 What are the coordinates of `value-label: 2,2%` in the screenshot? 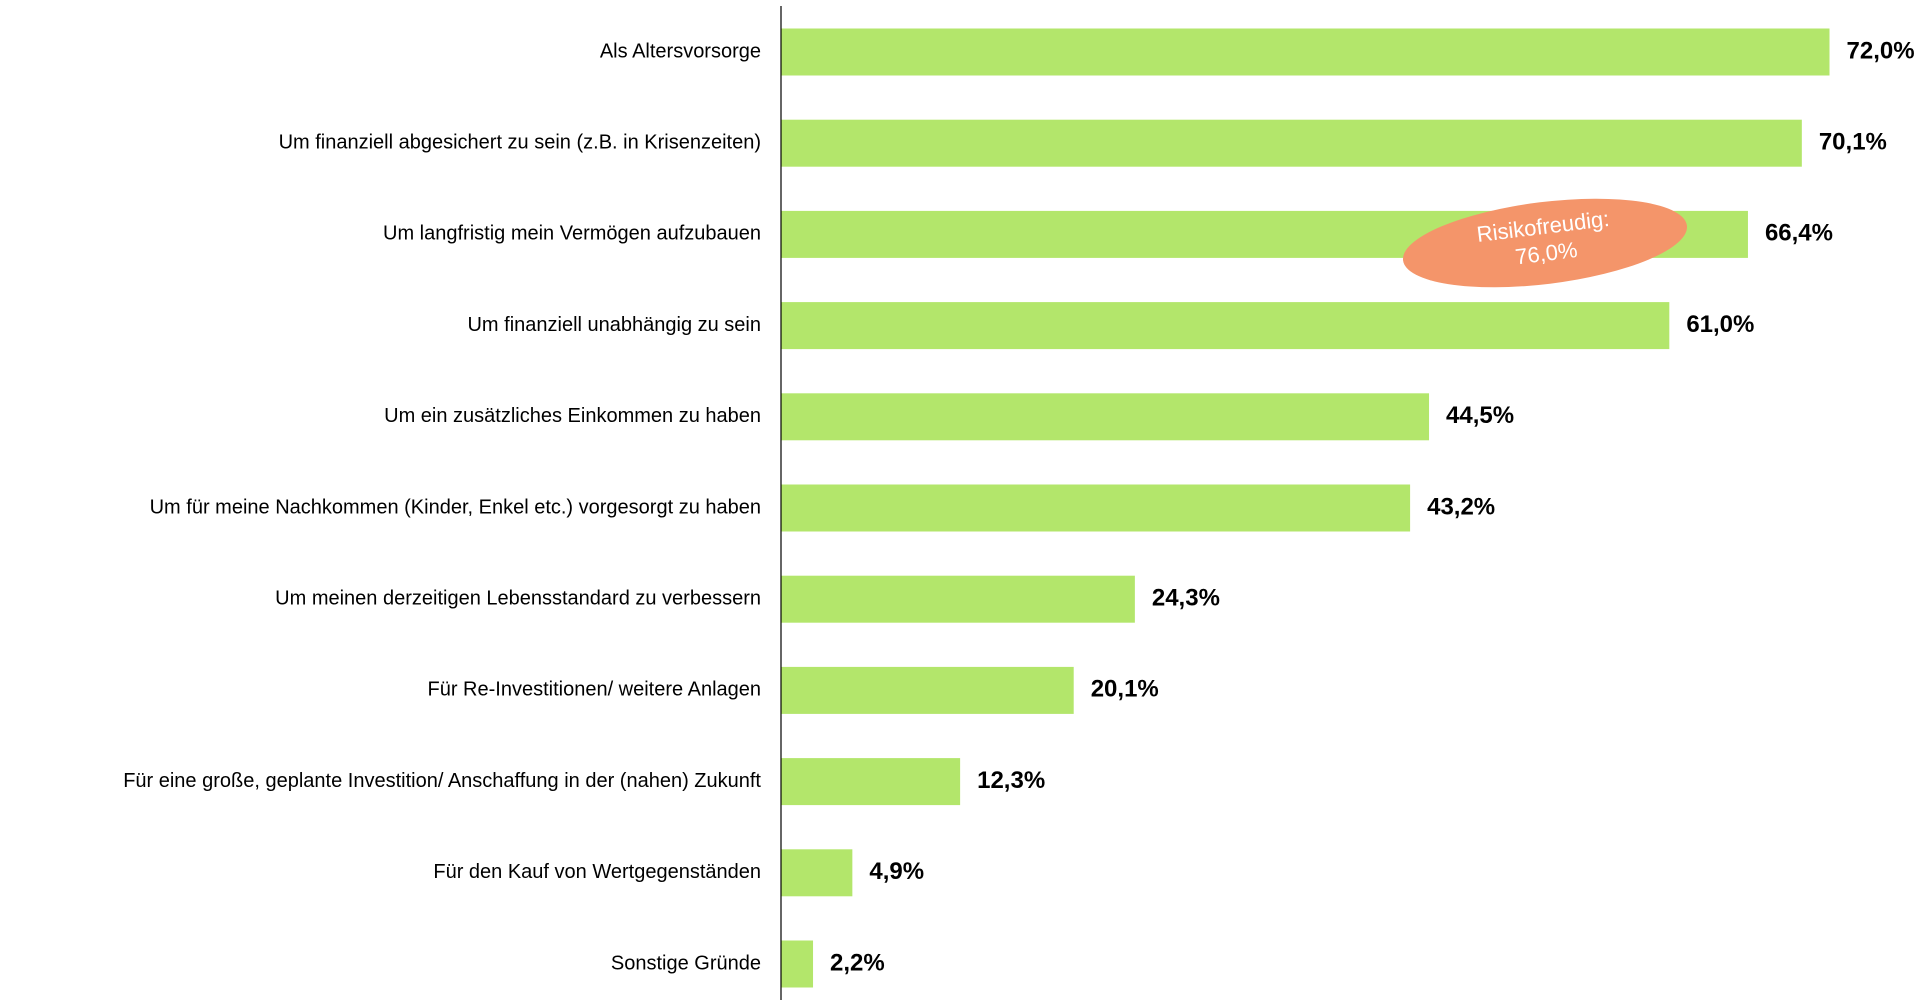 It's located at (857, 962).